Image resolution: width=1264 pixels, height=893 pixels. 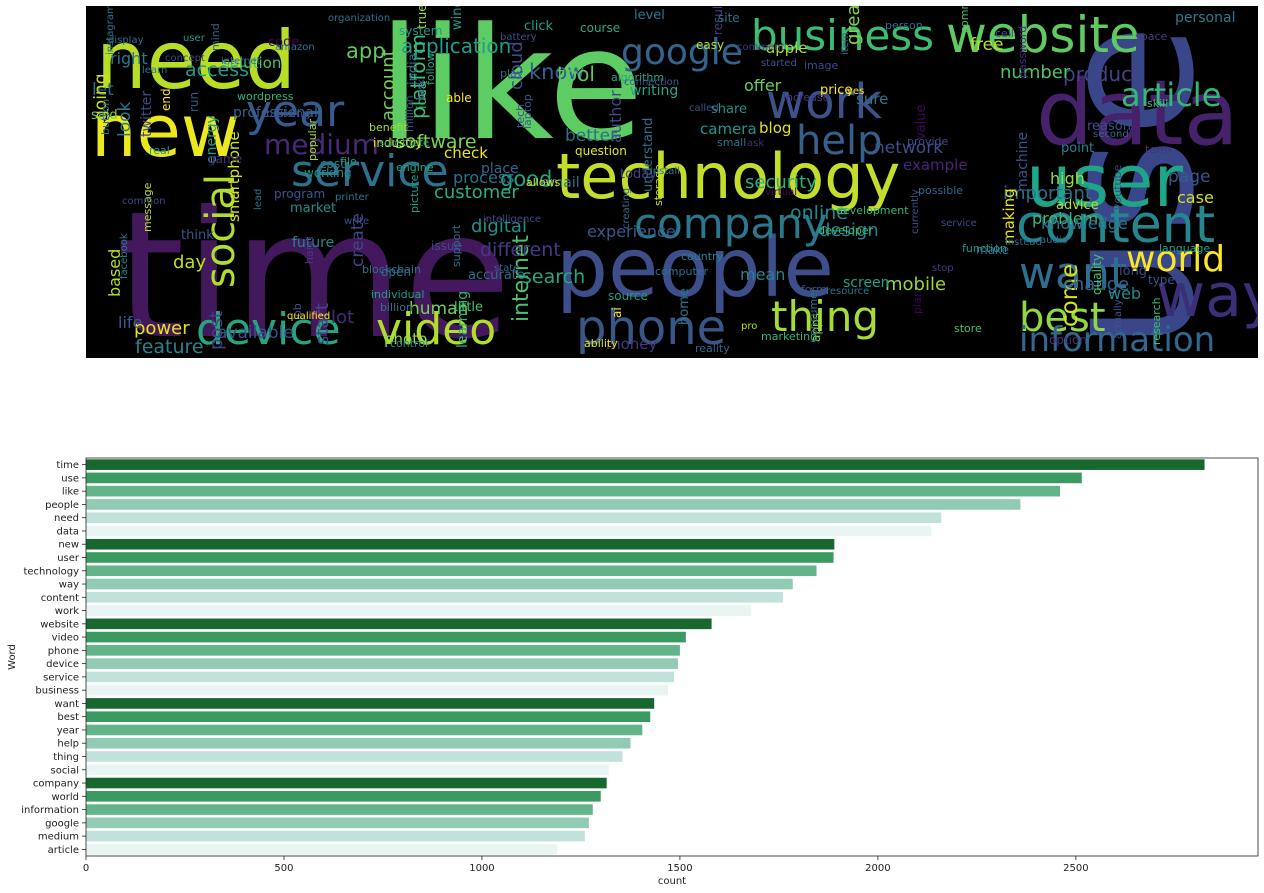 What do you see at coordinates (511, 90) in the screenshot?
I see `cloud-word: like` at bounding box center [511, 90].